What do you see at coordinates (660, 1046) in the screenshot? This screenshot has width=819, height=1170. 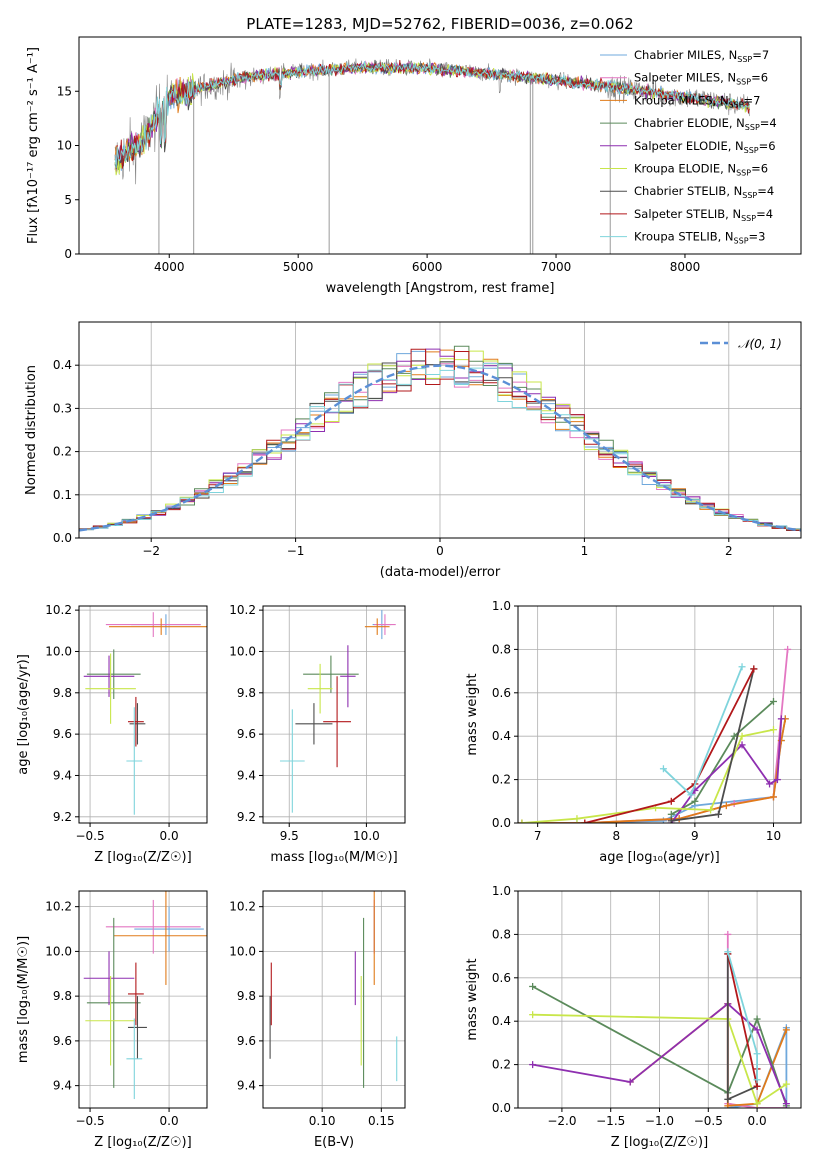 I see `weight-line-chabrier-elodie` at bounding box center [660, 1046].